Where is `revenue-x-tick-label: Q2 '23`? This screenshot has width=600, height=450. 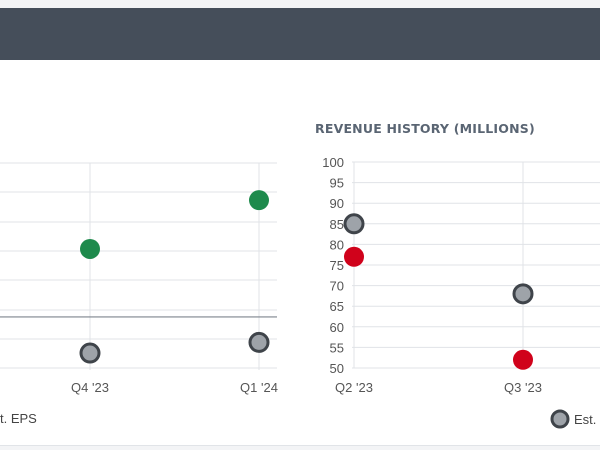
revenue-x-tick-label: Q2 '23 is located at coordinates (354, 387).